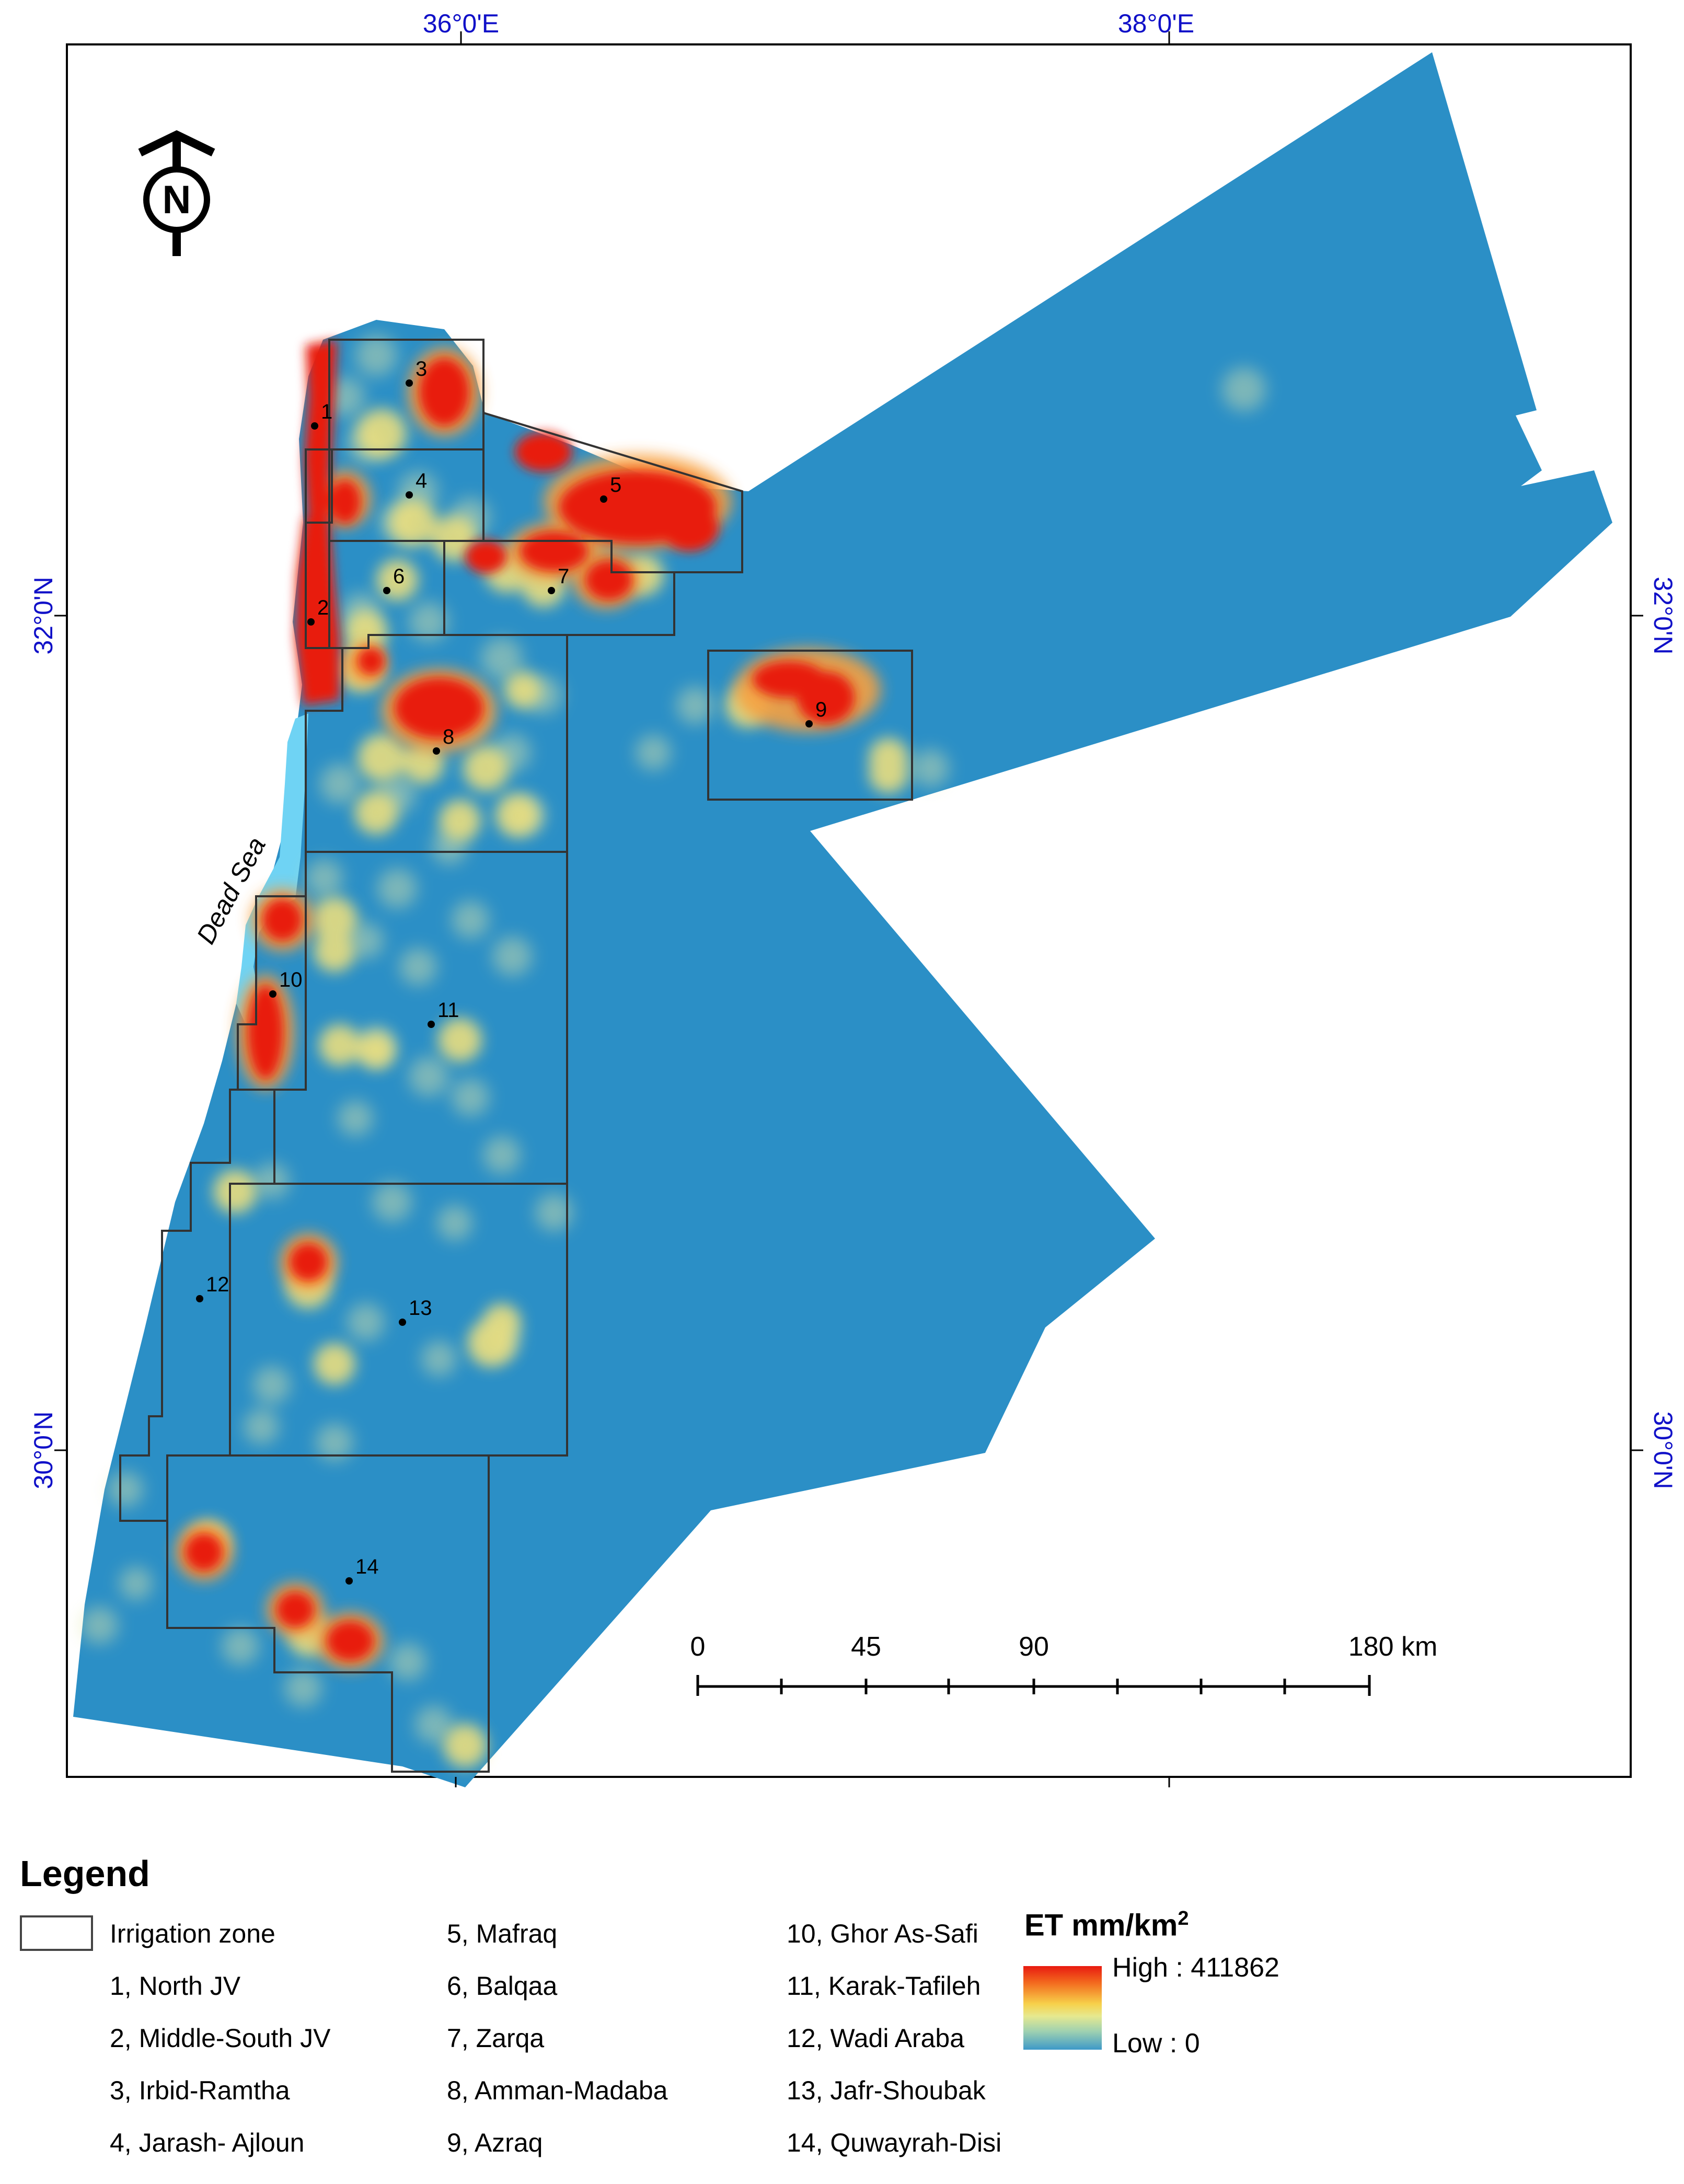  What do you see at coordinates (698, 1647) in the screenshot?
I see `scale-label-0: 0` at bounding box center [698, 1647].